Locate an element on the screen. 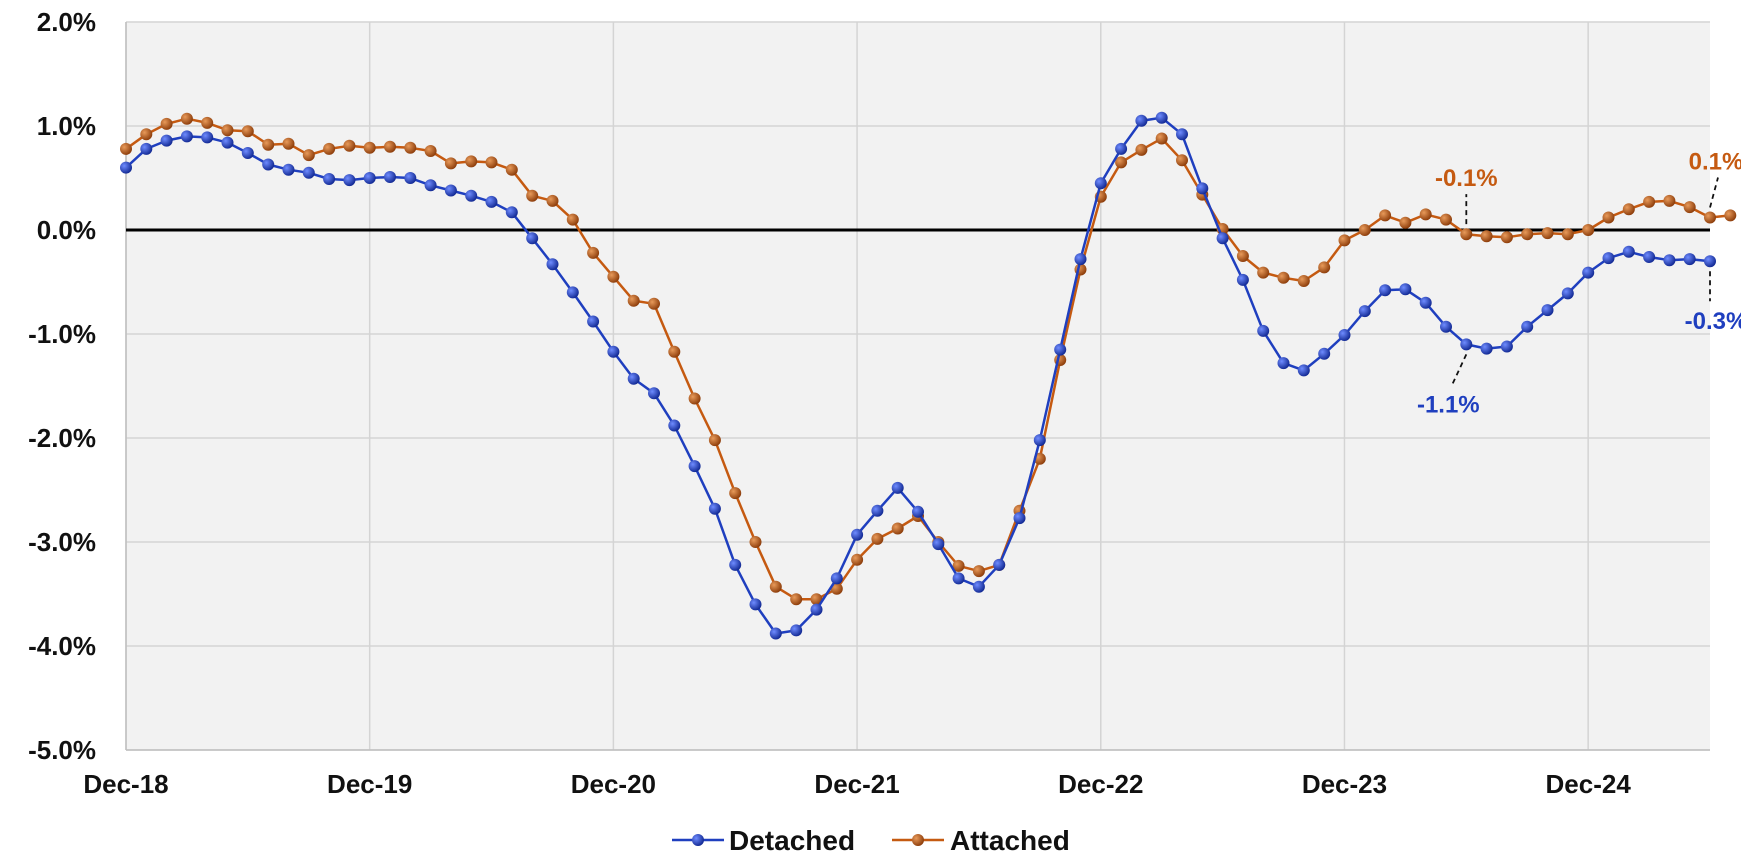 The width and height of the screenshot is (1741, 859). y-tick-label: -3.0% is located at coordinates (62, 542).